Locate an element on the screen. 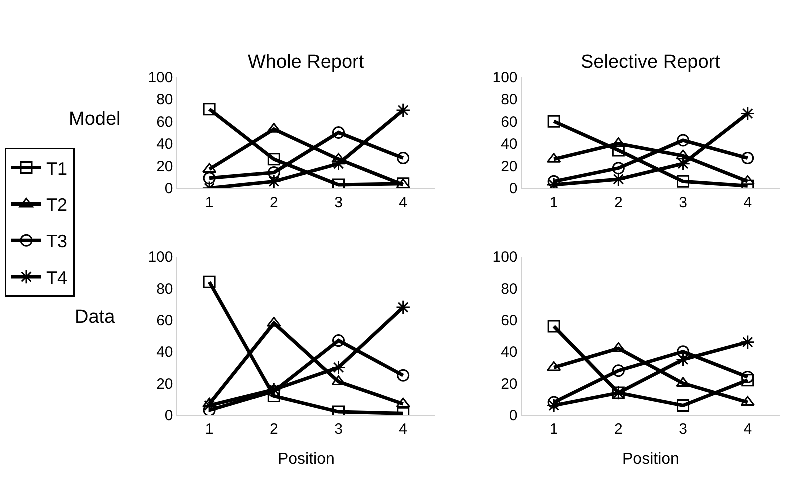  chart-title: Selective Report is located at coordinates (651, 62).